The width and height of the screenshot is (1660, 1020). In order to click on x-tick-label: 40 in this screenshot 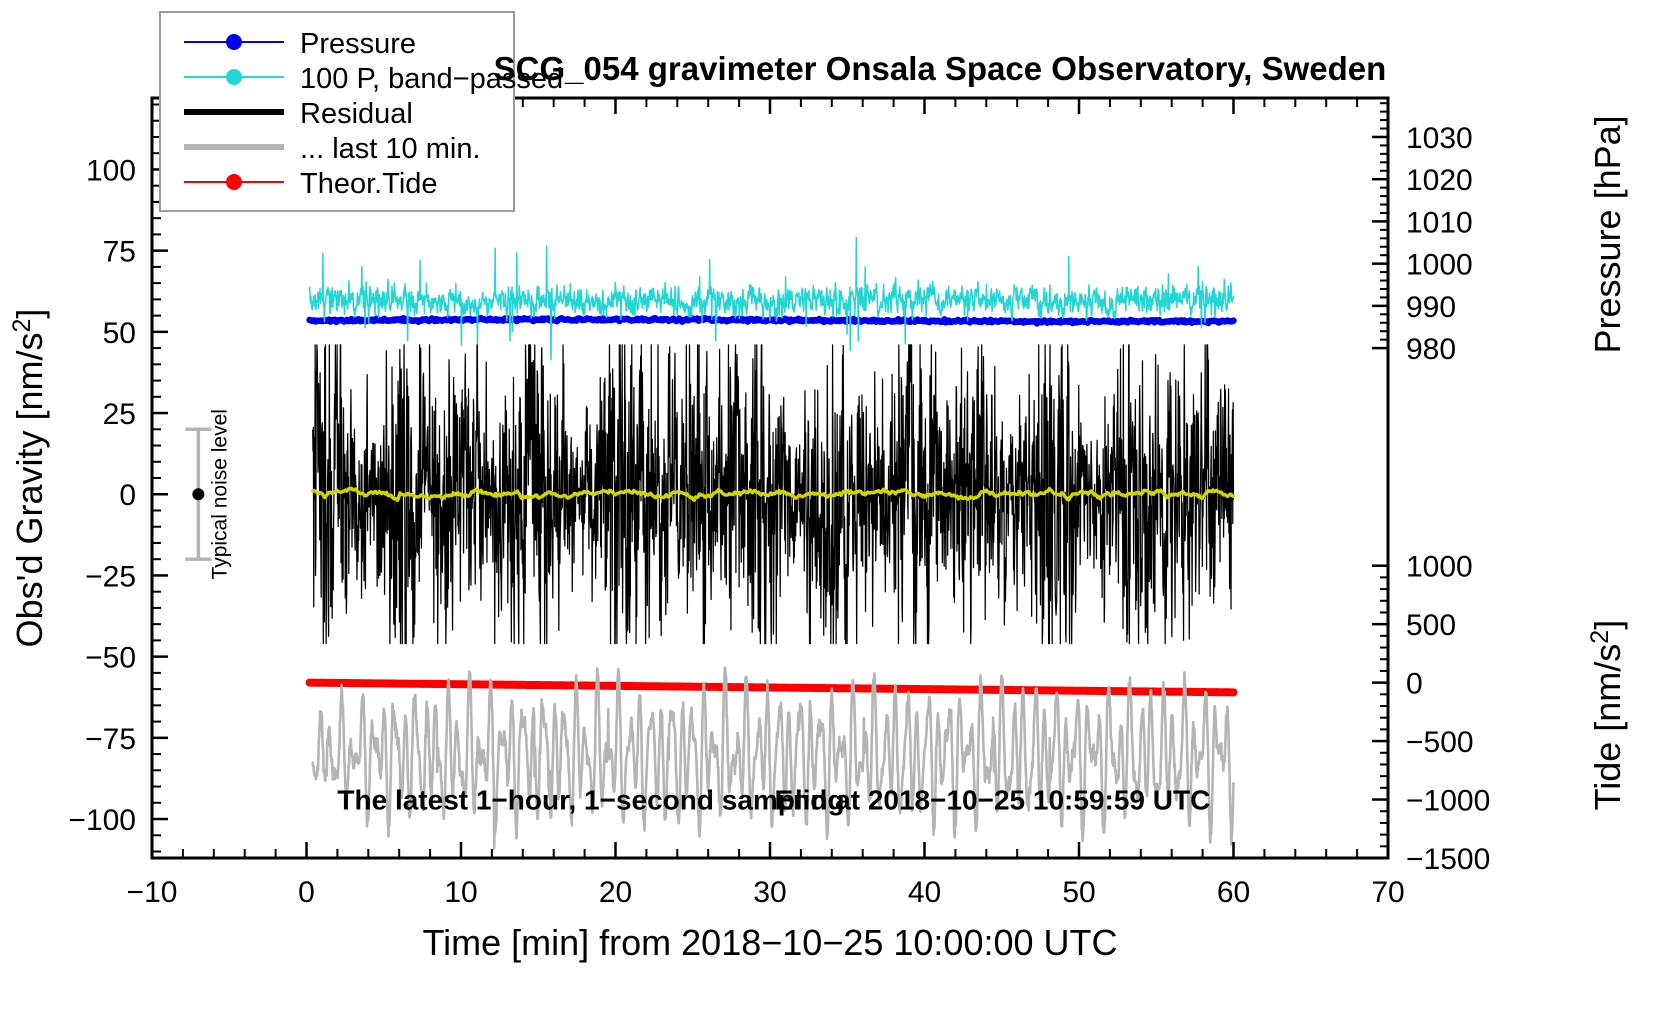, I will do `click(924, 892)`.